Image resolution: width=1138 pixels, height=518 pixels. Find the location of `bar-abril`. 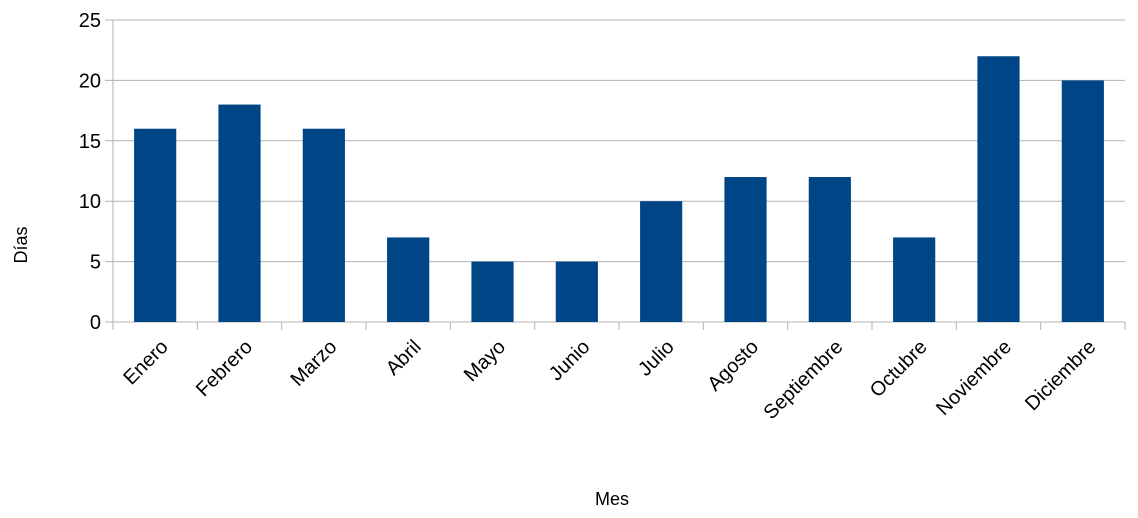

bar-abril is located at coordinates (408, 279).